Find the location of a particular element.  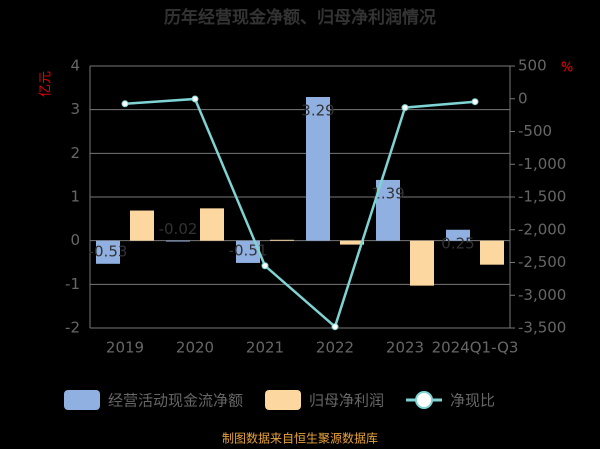

y-axis-label: 亿元 is located at coordinates (46, 84).